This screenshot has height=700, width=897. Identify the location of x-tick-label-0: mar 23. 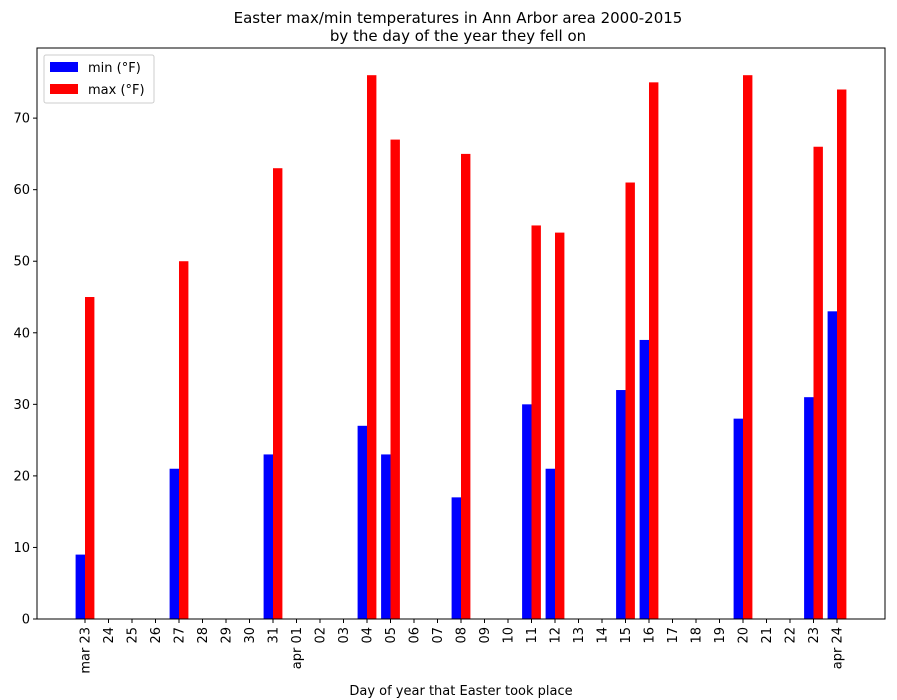
(86, 650).